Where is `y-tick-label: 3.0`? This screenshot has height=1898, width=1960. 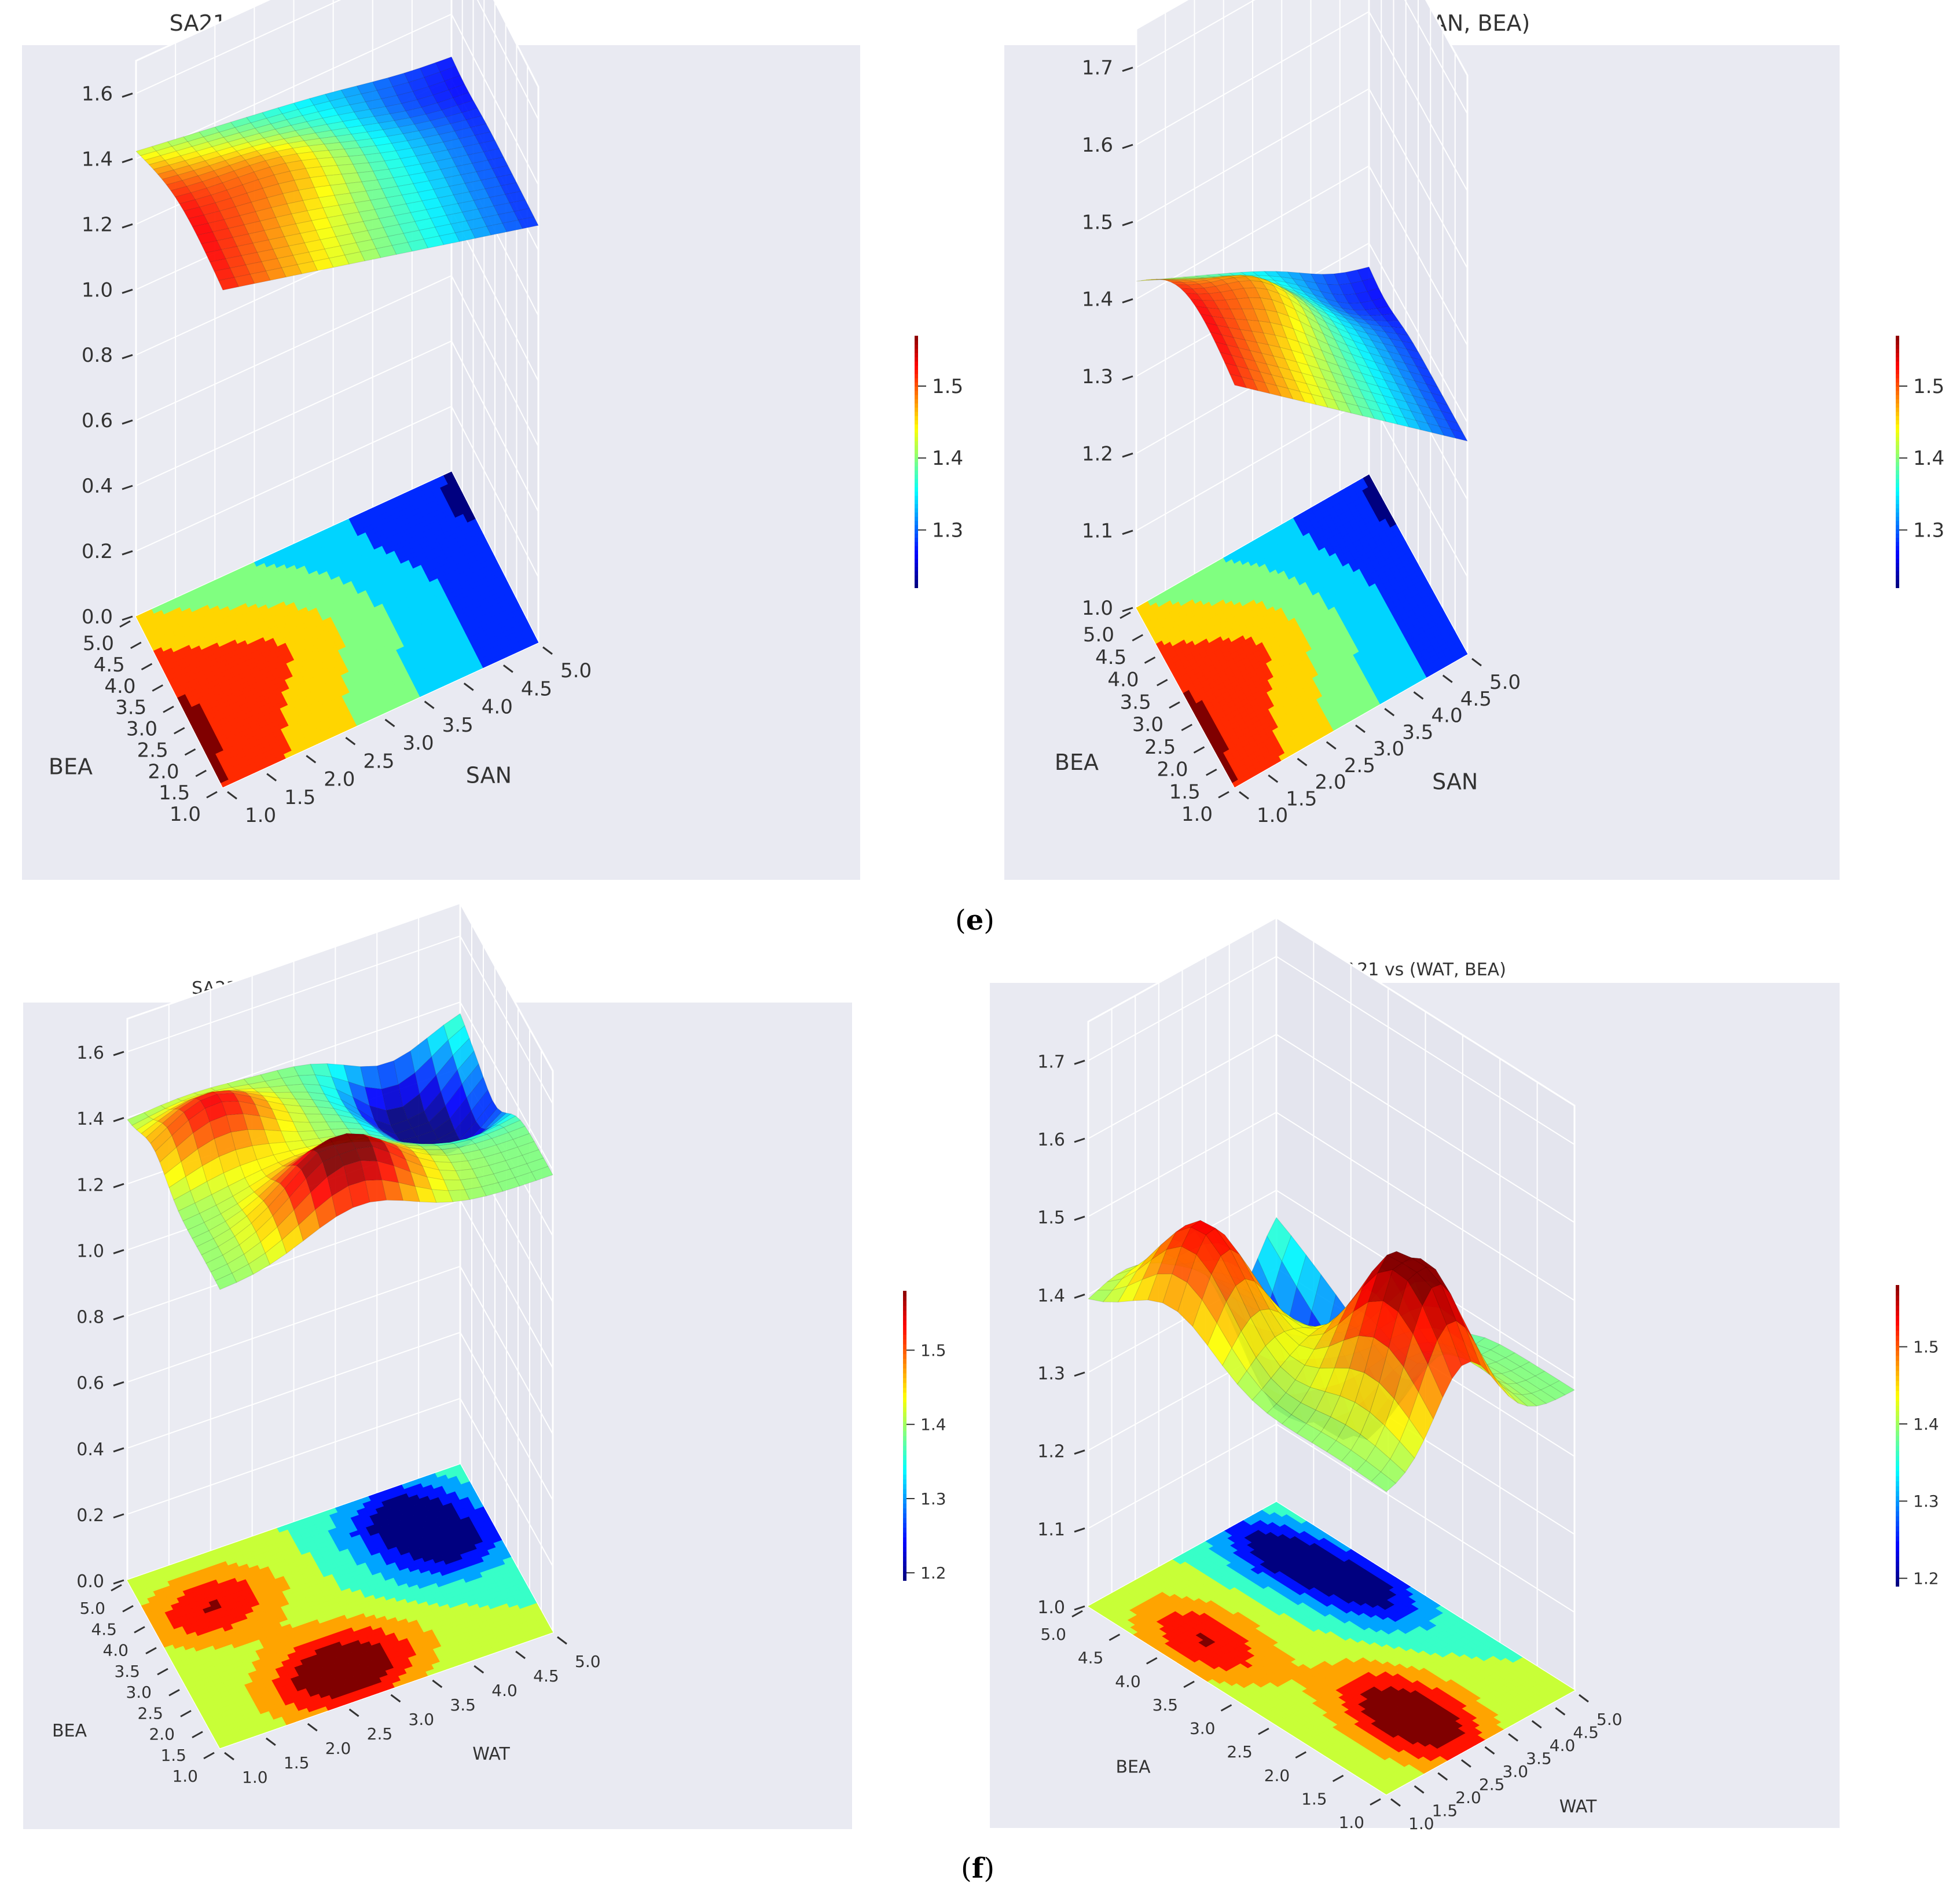 y-tick-label: 3.0 is located at coordinates (1147, 725).